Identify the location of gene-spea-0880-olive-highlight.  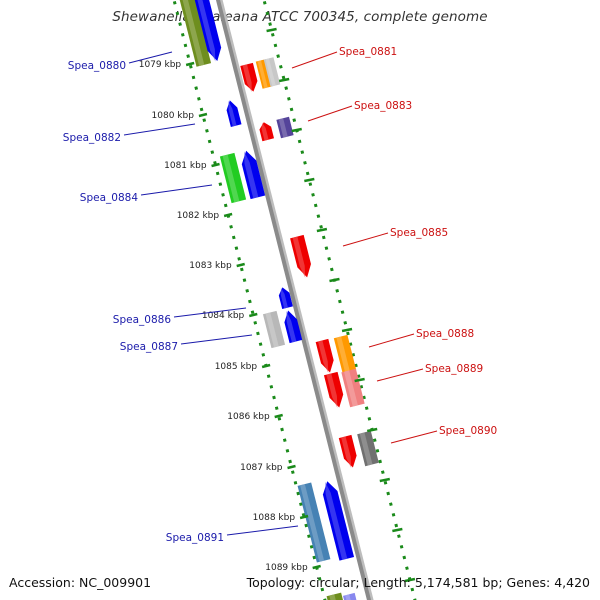
(193, 33).